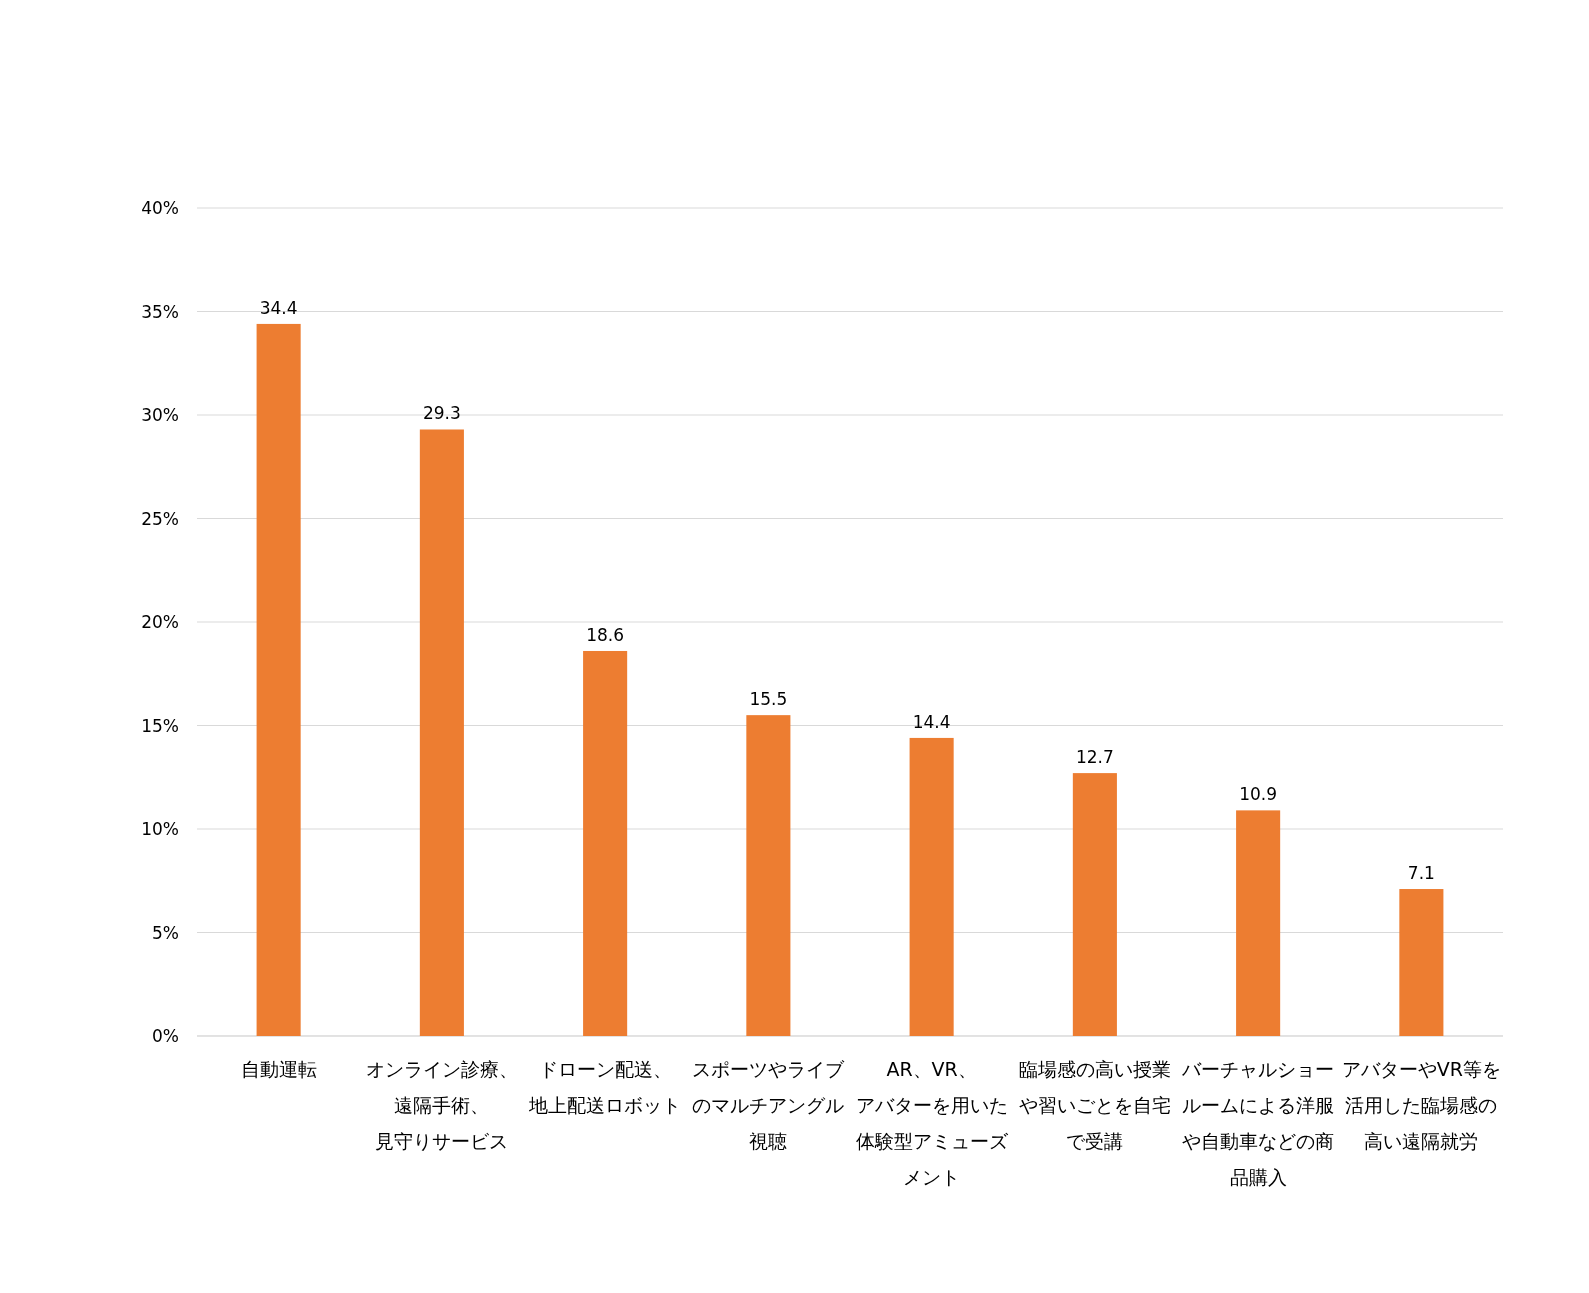 This screenshot has width=1589, height=1293. What do you see at coordinates (1421, 1105) in the screenshot?
I see `x-tick-label: アバターやVR等を活用した臨場感の高い遠隔就労` at bounding box center [1421, 1105].